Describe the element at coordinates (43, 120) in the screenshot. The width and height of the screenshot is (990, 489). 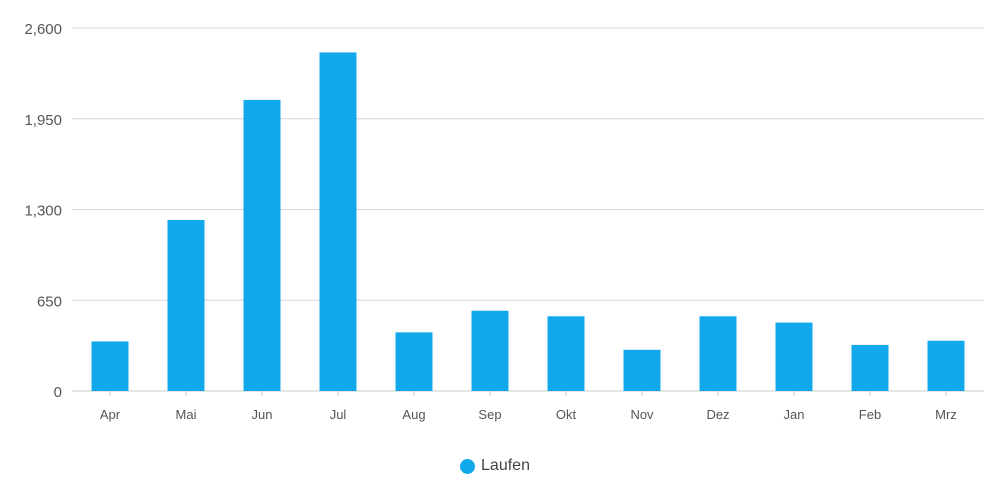
I see `y-tick-label: 1,950` at that location.